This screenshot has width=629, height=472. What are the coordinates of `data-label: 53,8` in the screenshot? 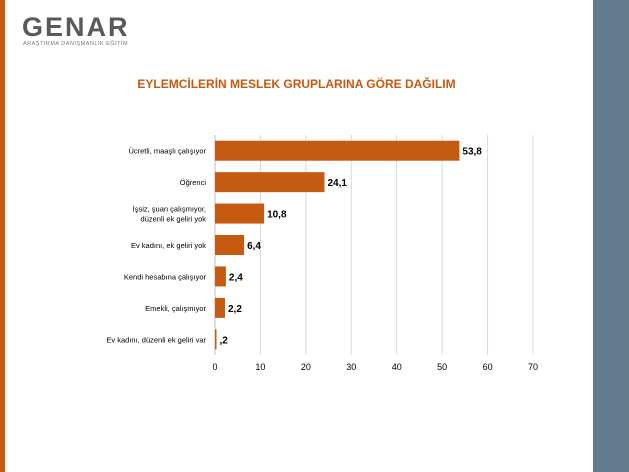 It's located at (472, 152).